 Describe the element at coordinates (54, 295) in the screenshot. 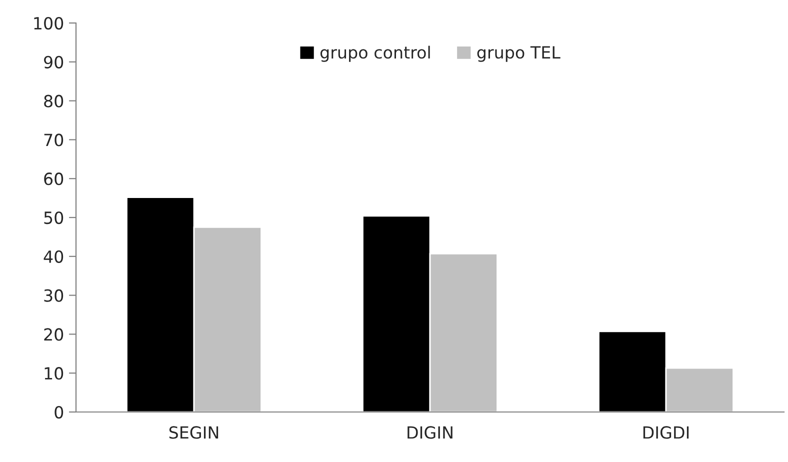

I see `y-tick-label: 30` at that location.